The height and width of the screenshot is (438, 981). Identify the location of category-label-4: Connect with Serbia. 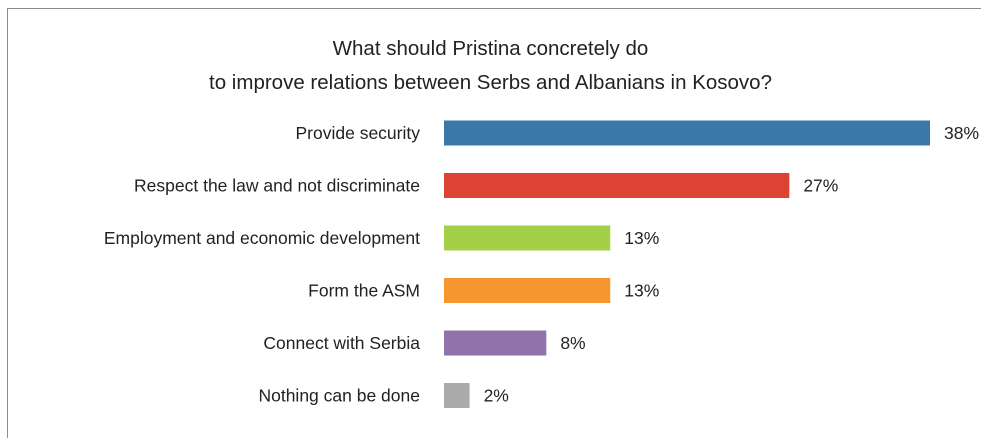
(341, 343).